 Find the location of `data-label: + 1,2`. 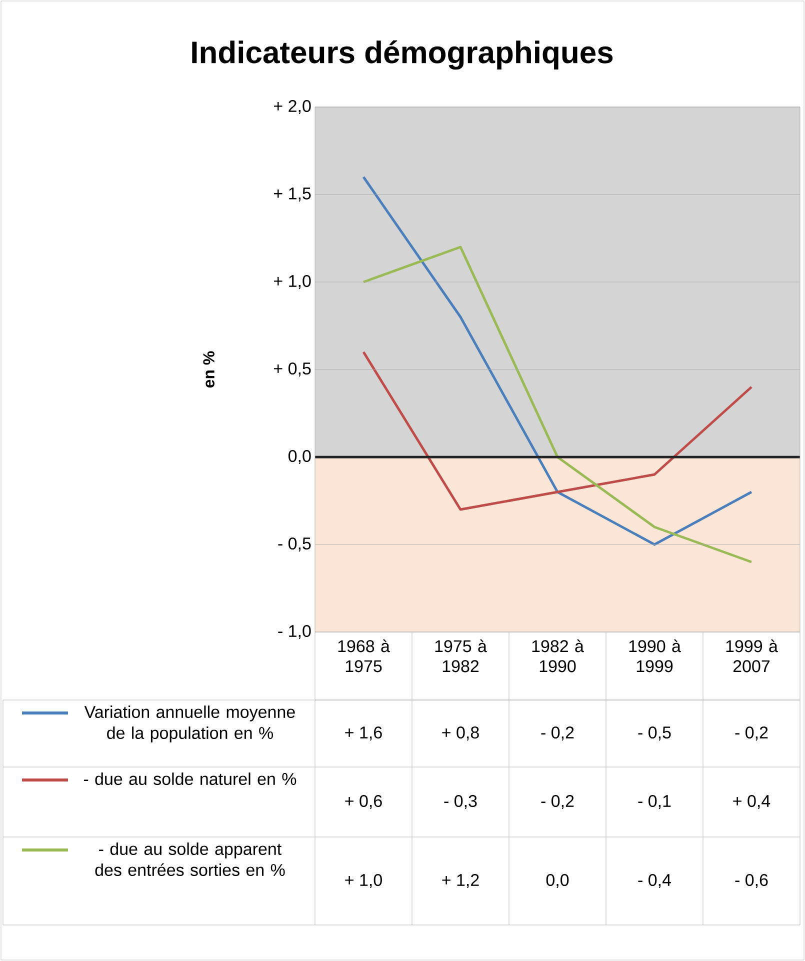

data-label: + 1,2 is located at coordinates (460, 881).